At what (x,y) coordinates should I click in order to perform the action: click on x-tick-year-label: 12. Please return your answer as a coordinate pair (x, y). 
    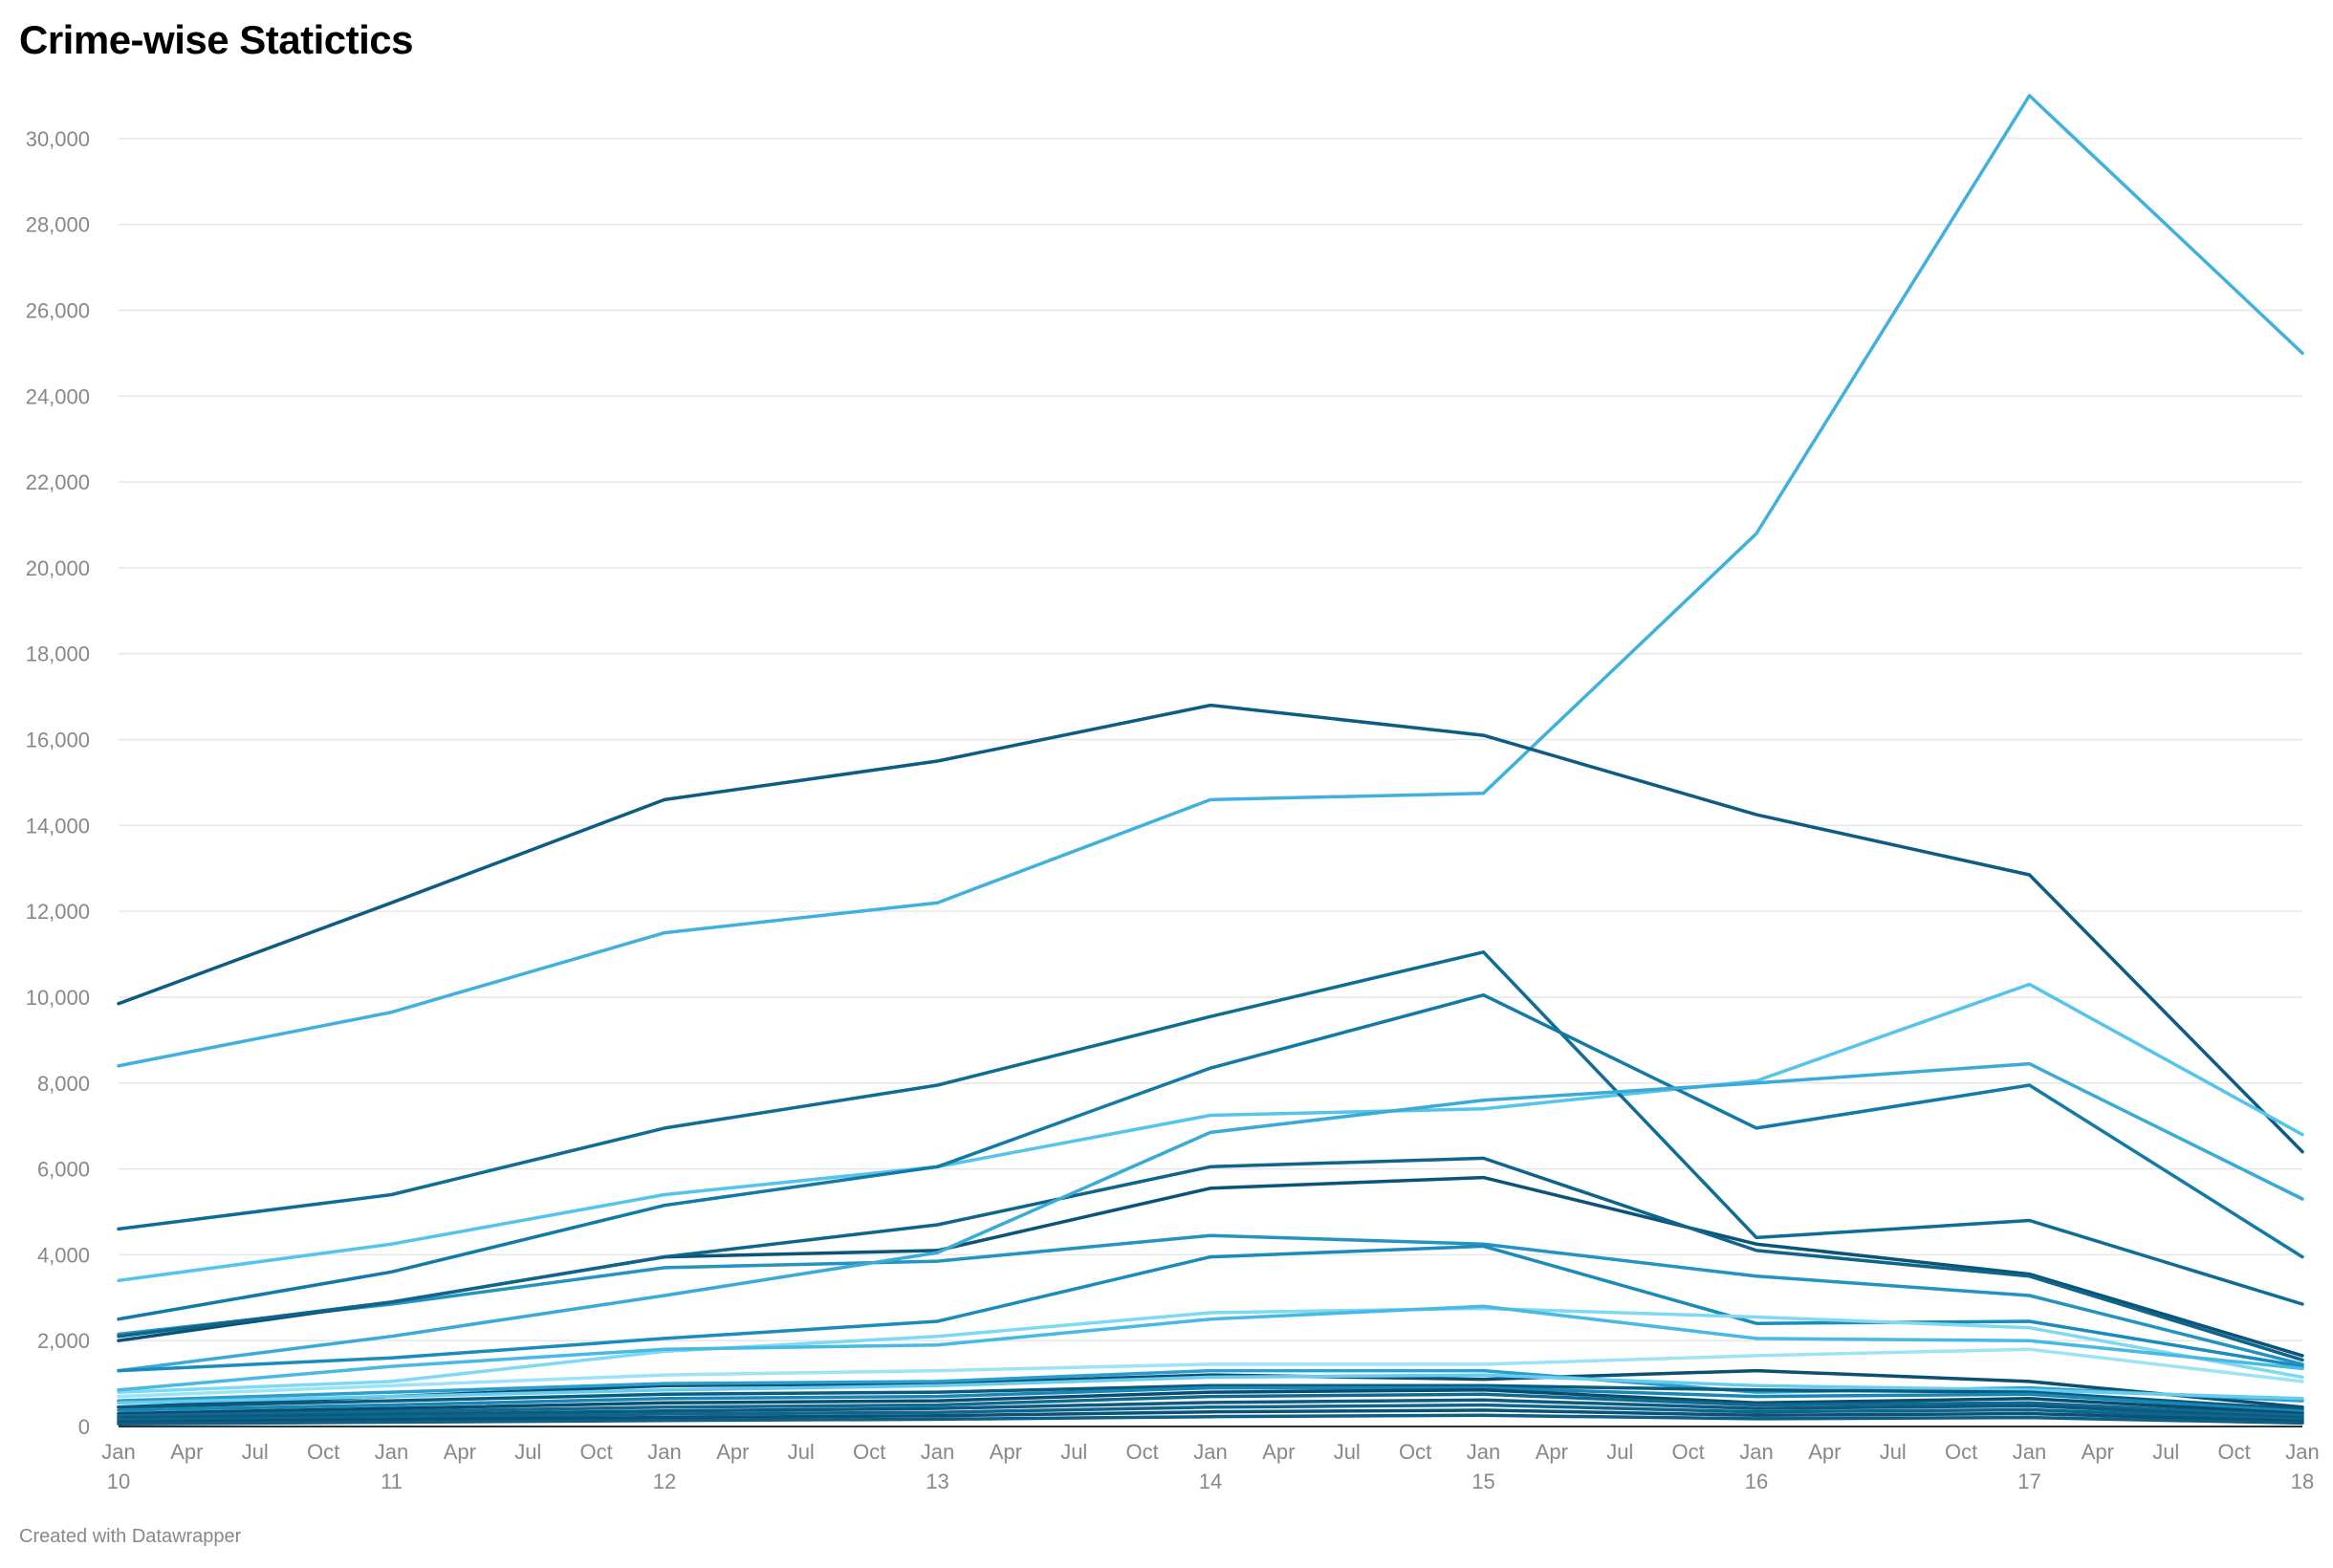
    Looking at the image, I should click on (664, 1481).